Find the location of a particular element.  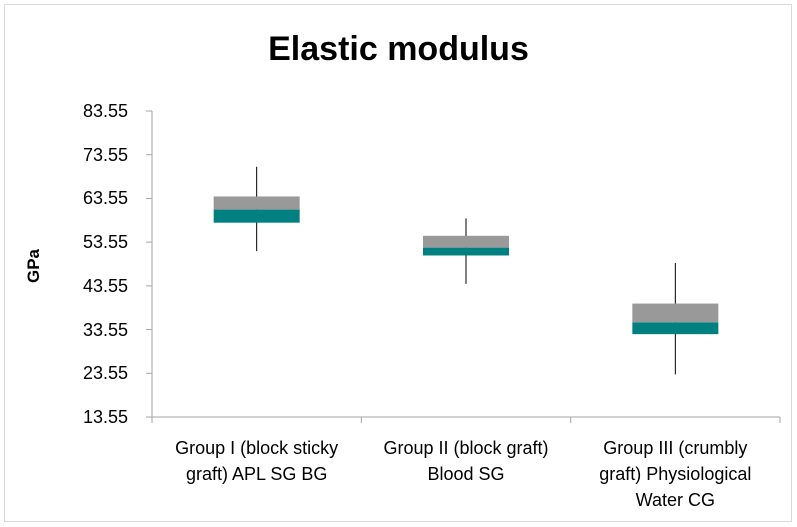

x-tick-label-line: Water CG is located at coordinates (675, 500).